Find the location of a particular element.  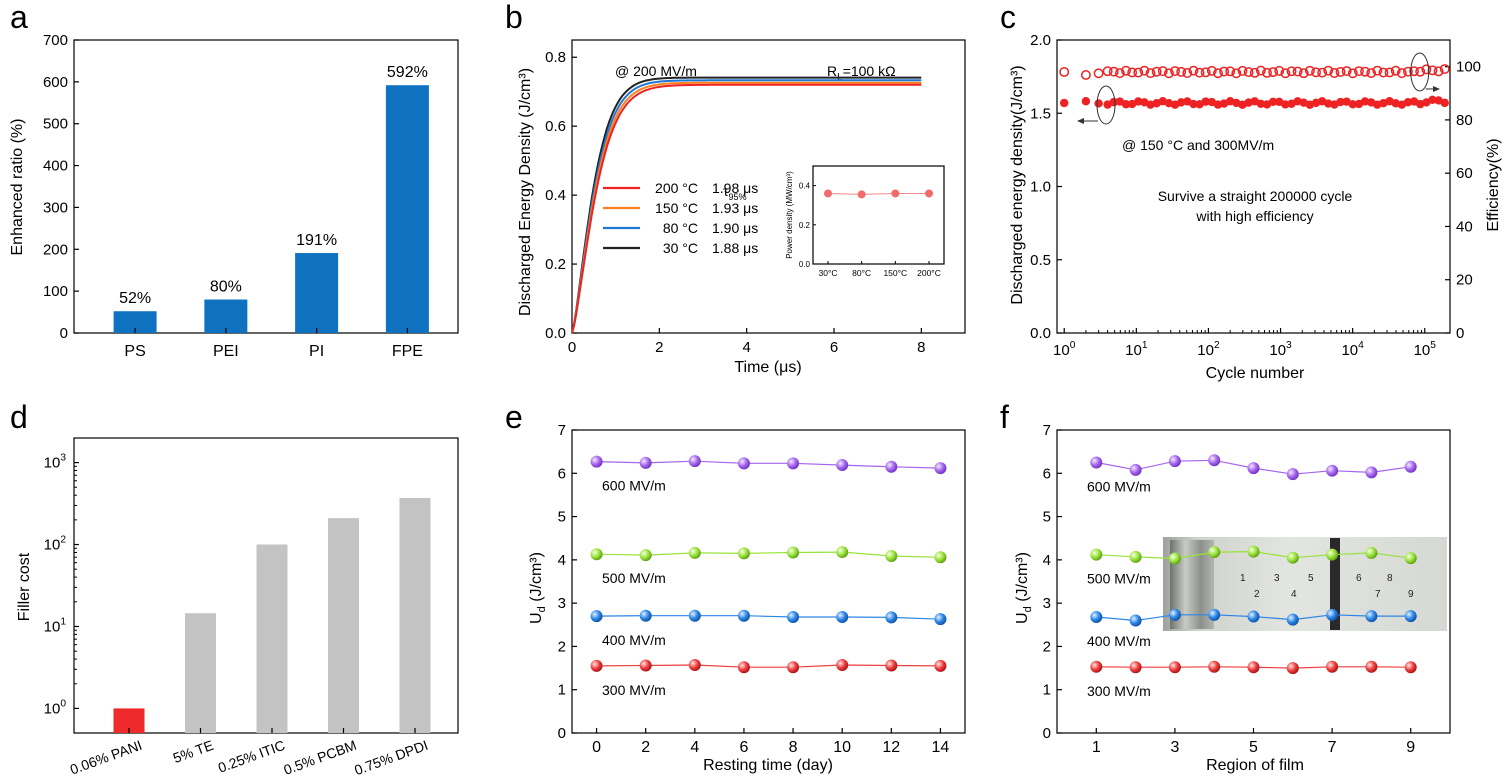

panel-f-ytick-7-label: 7 is located at coordinates (1047, 430).